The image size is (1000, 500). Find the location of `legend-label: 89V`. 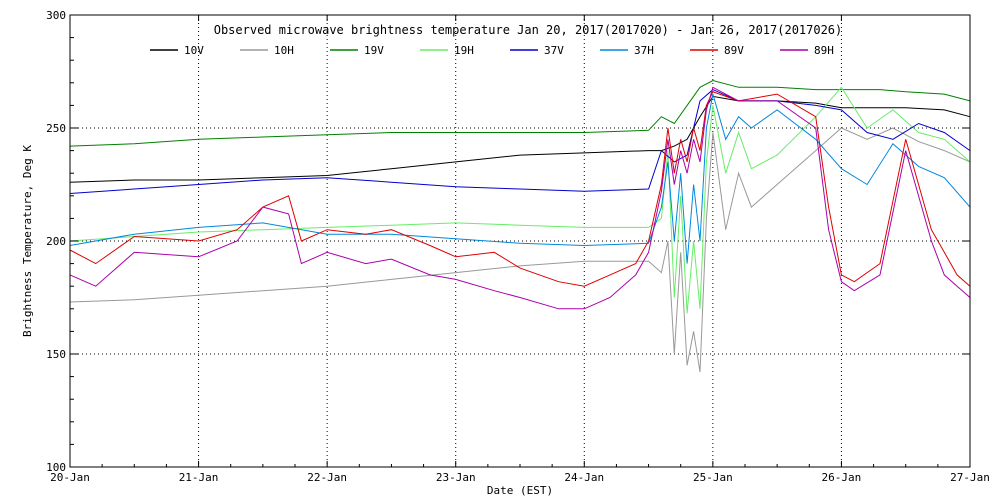

legend-label: 89V is located at coordinates (734, 50).